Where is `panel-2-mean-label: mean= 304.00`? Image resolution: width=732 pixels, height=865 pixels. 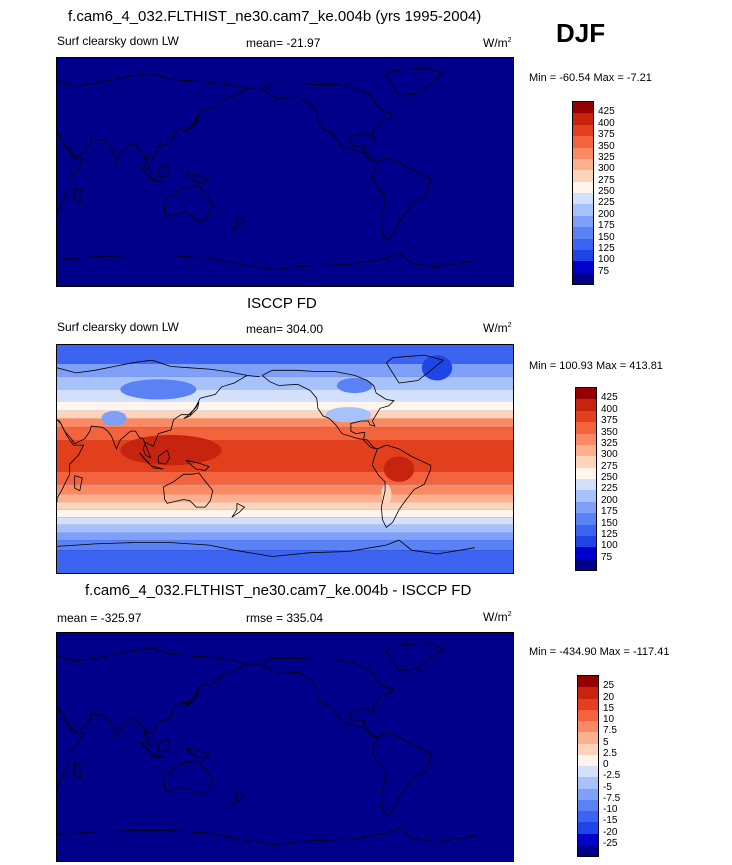 panel-2-mean-label: mean= 304.00 is located at coordinates (285, 329).